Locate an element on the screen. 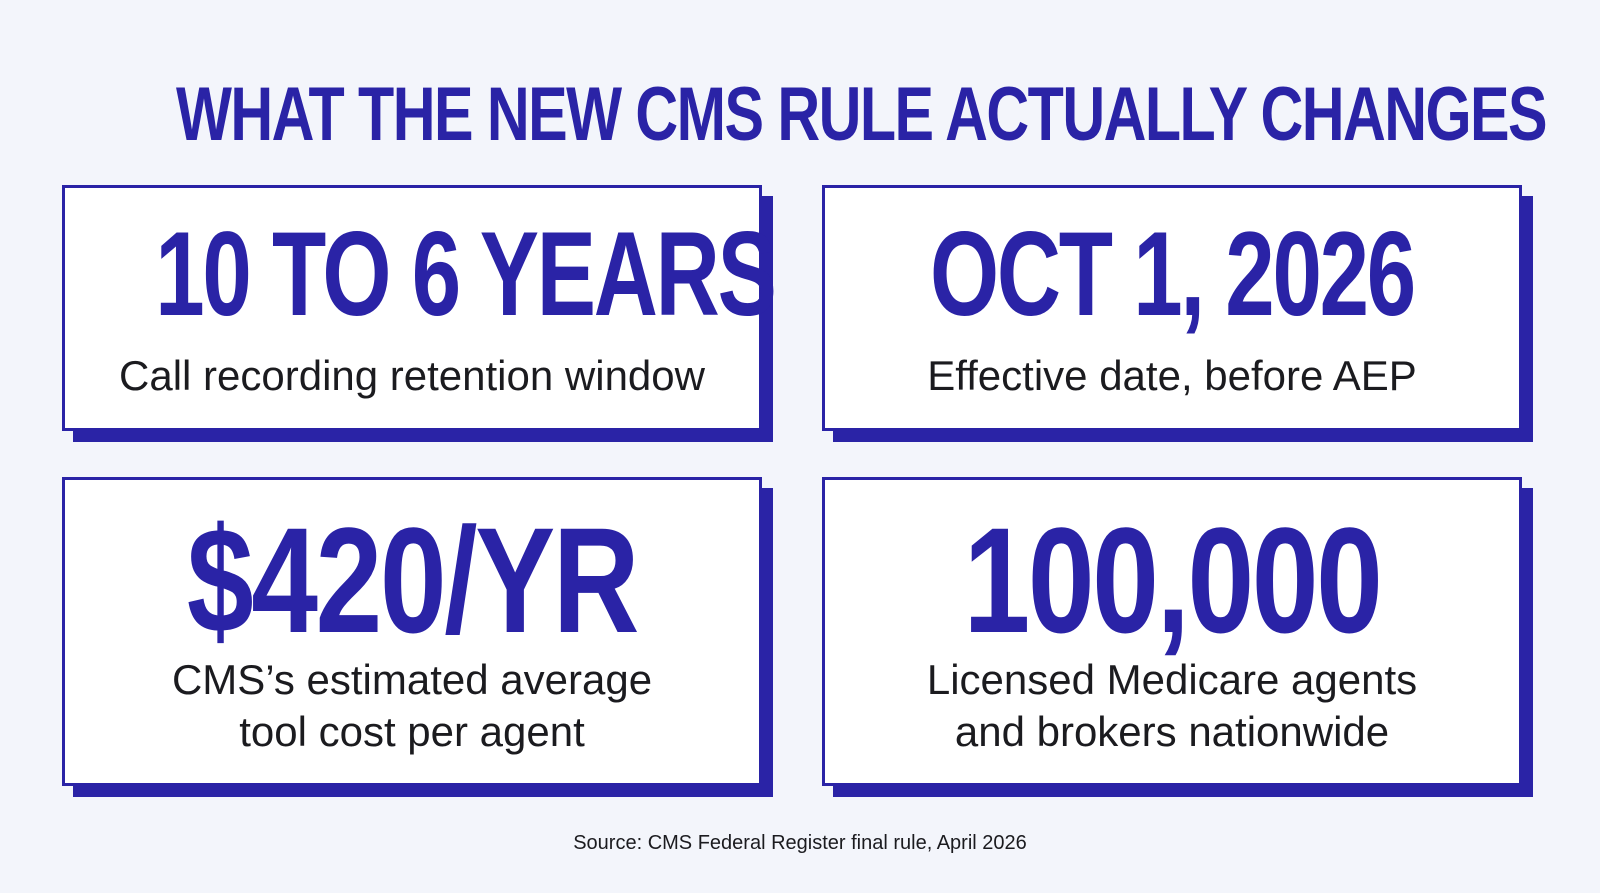  stat-description-line: and brokers nationwide is located at coordinates (1172, 731).